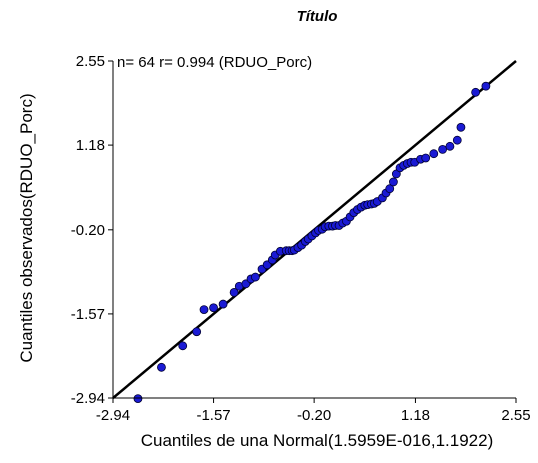  I want to click on x-ticks-layer: -2.94 -1.57 -0.20 1.18 2.55, so click(313, 411).